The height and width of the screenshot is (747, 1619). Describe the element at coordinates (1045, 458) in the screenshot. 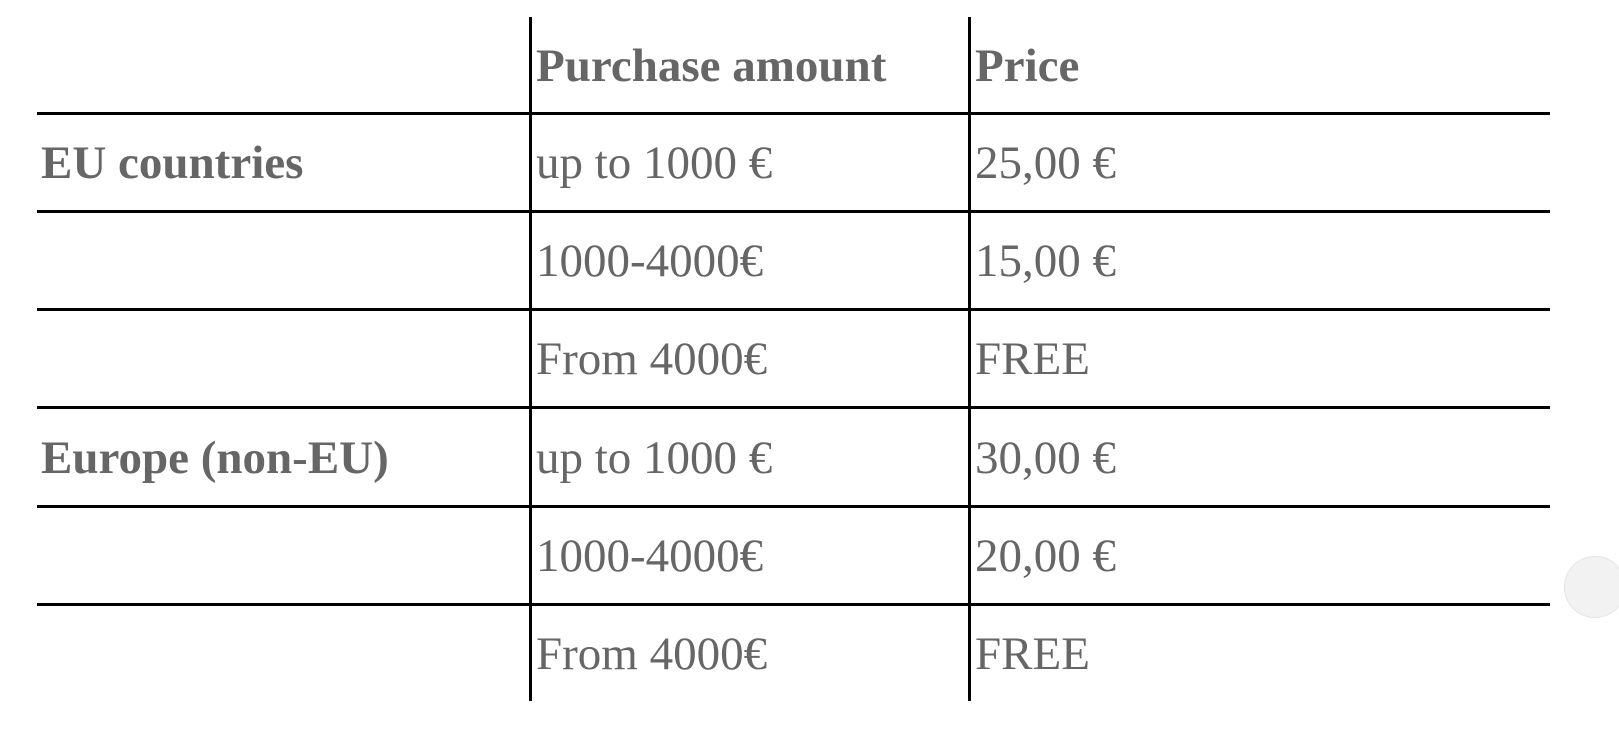

I see `price-cell: 30,00 €` at that location.